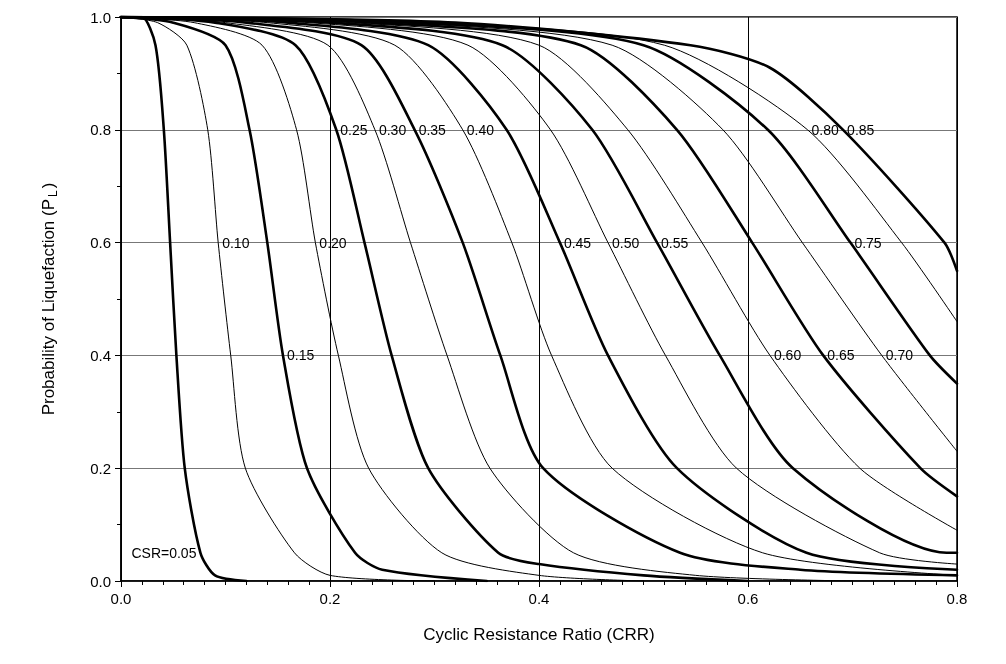 The height and width of the screenshot is (664, 1006). I want to click on y-tick-label: 0.0, so click(100, 581).